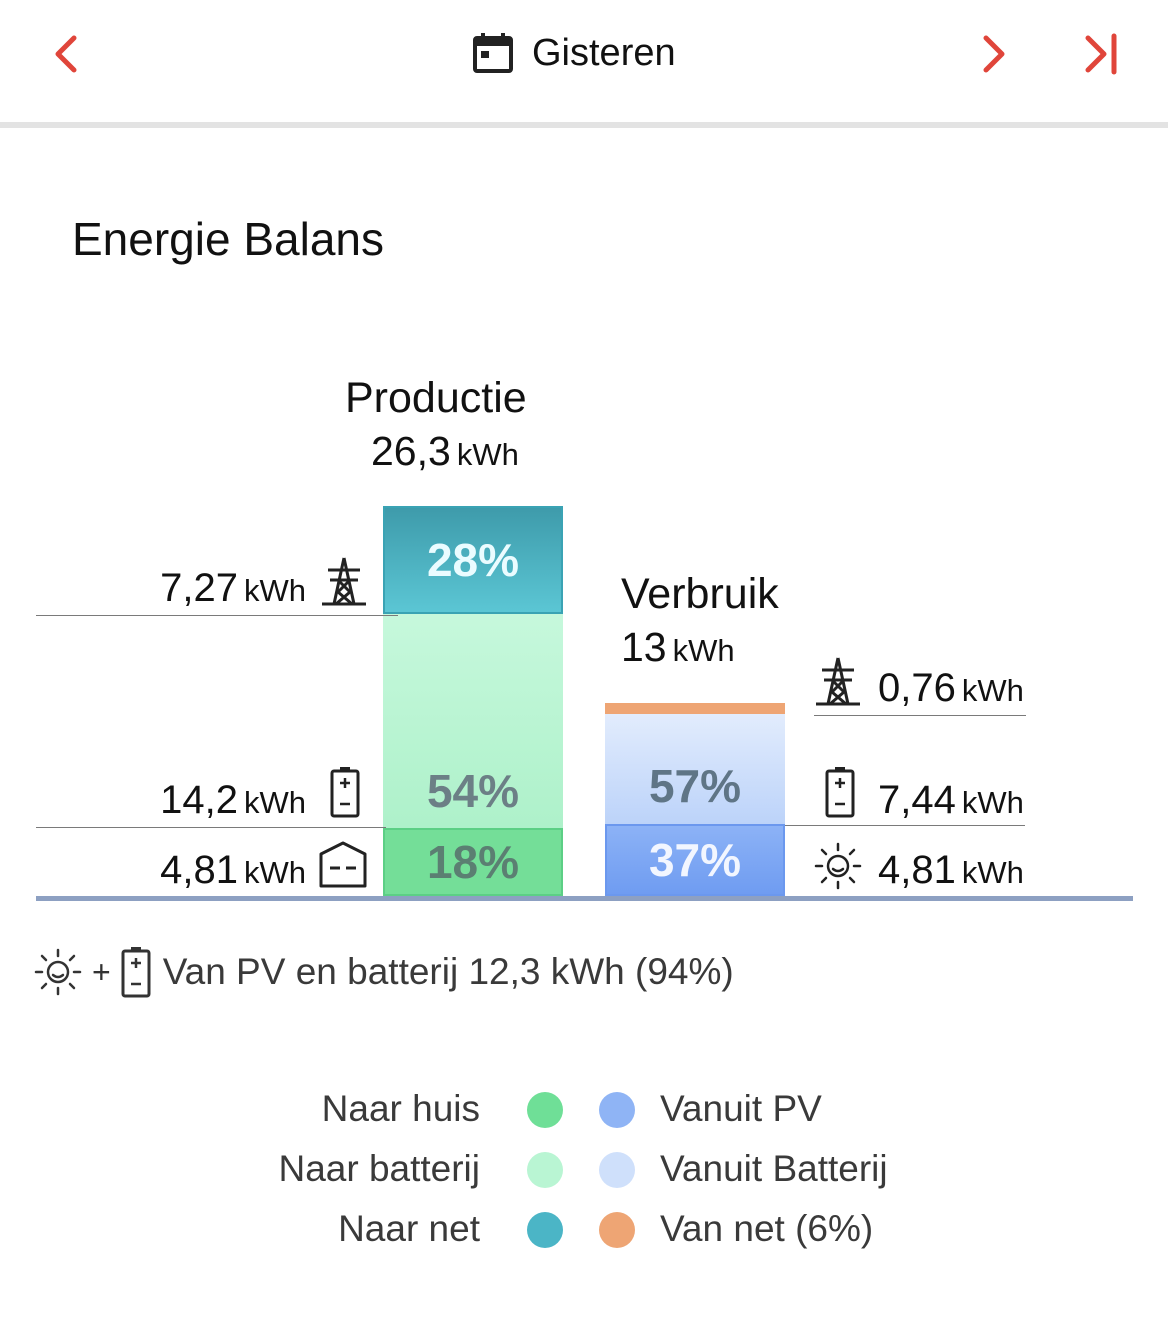 The width and height of the screenshot is (1168, 1317). Describe the element at coordinates (545, 1110) in the screenshot. I see `legend-dot-naar-huis` at that location.